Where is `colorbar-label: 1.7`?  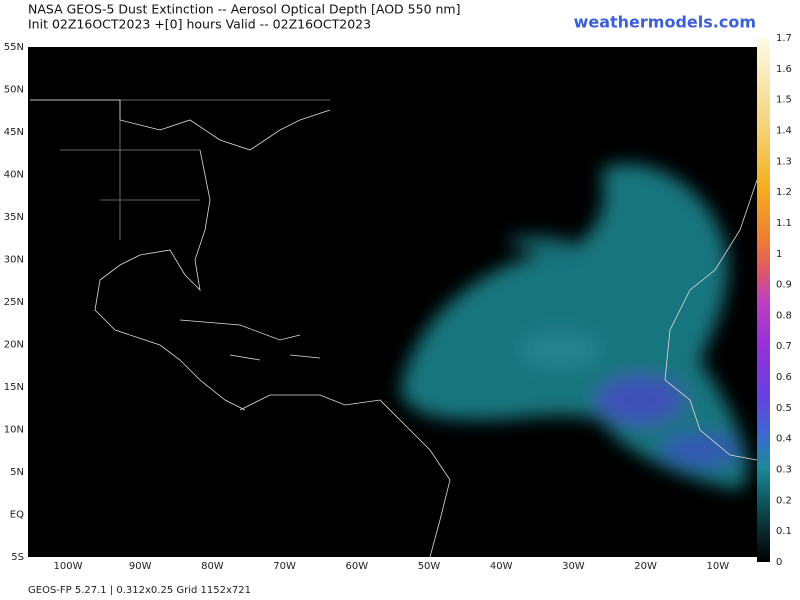 colorbar-label: 1.7 is located at coordinates (784, 38).